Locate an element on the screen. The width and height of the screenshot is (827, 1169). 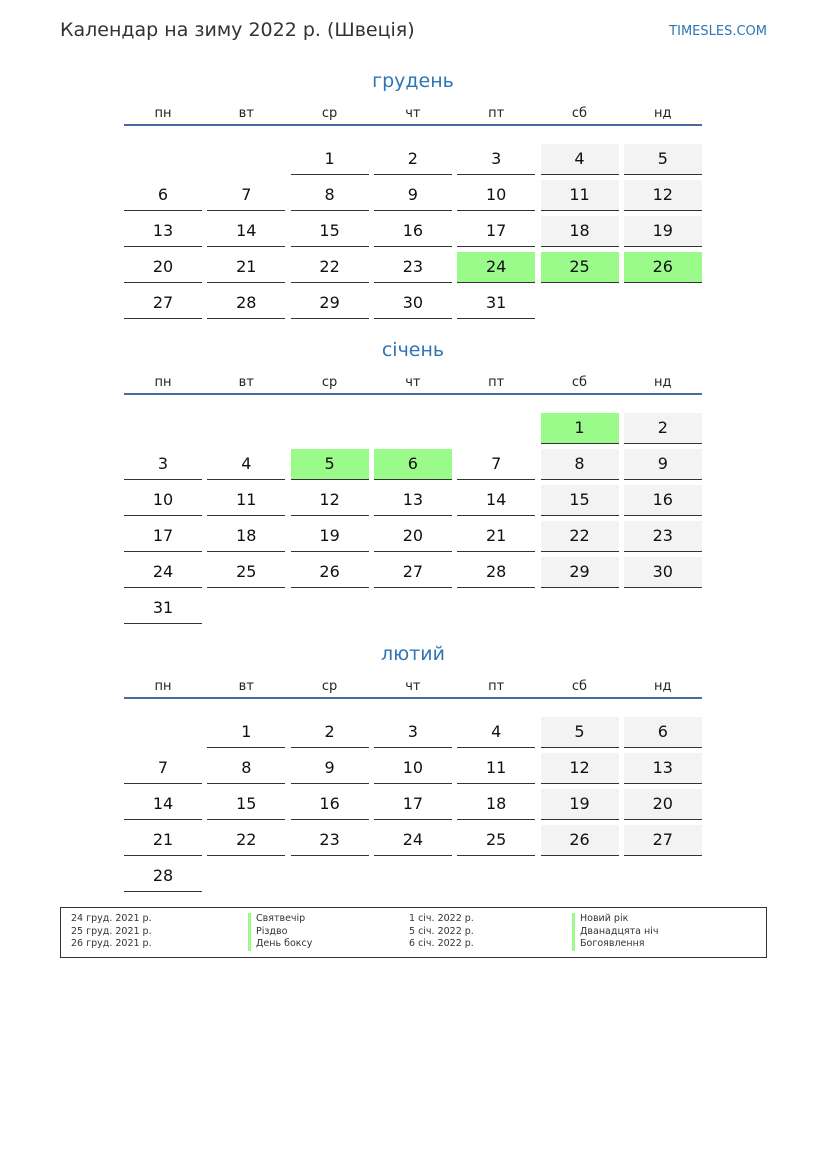
day-cell: 31 is located at coordinates (496, 303).